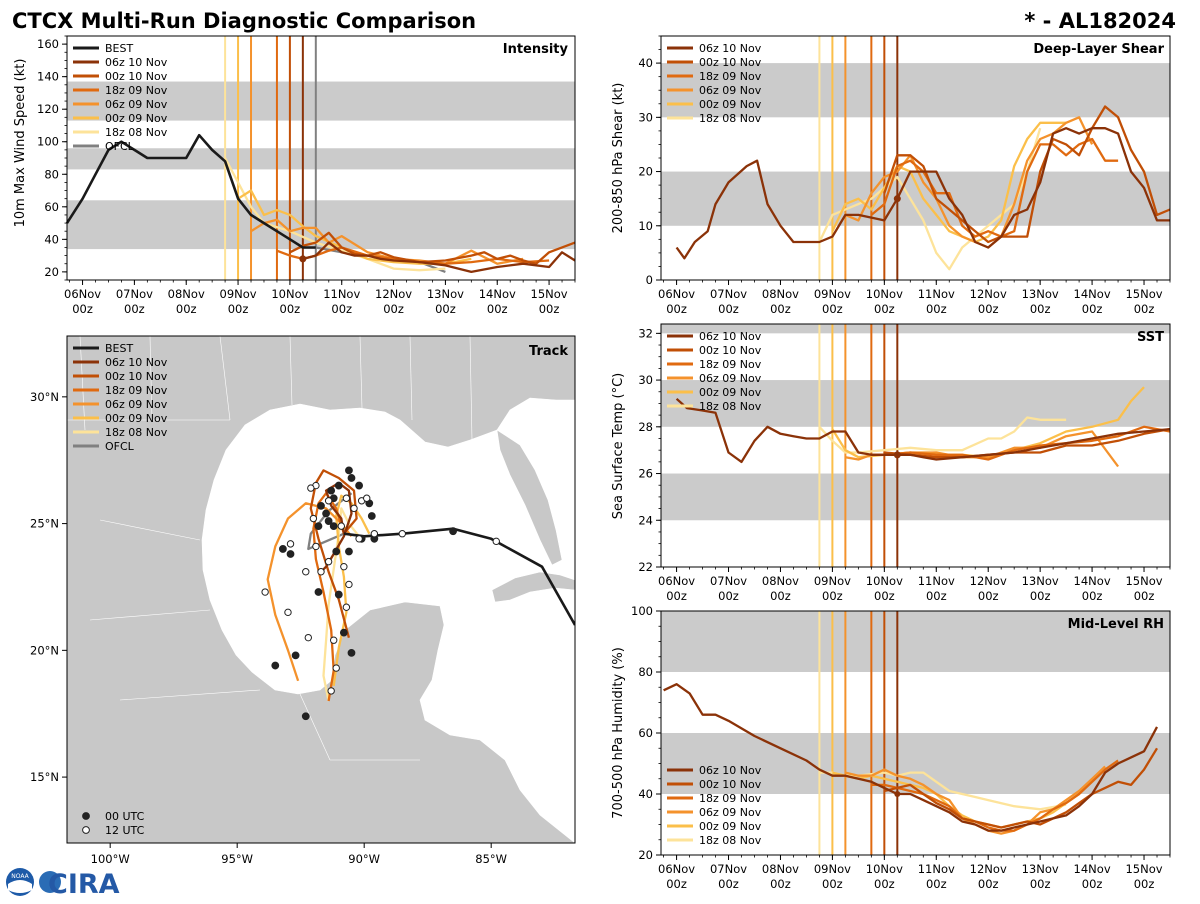 The height and width of the screenshot is (904, 1200). I want to click on intensity-xtick-date: 09Nov, so click(238, 294).